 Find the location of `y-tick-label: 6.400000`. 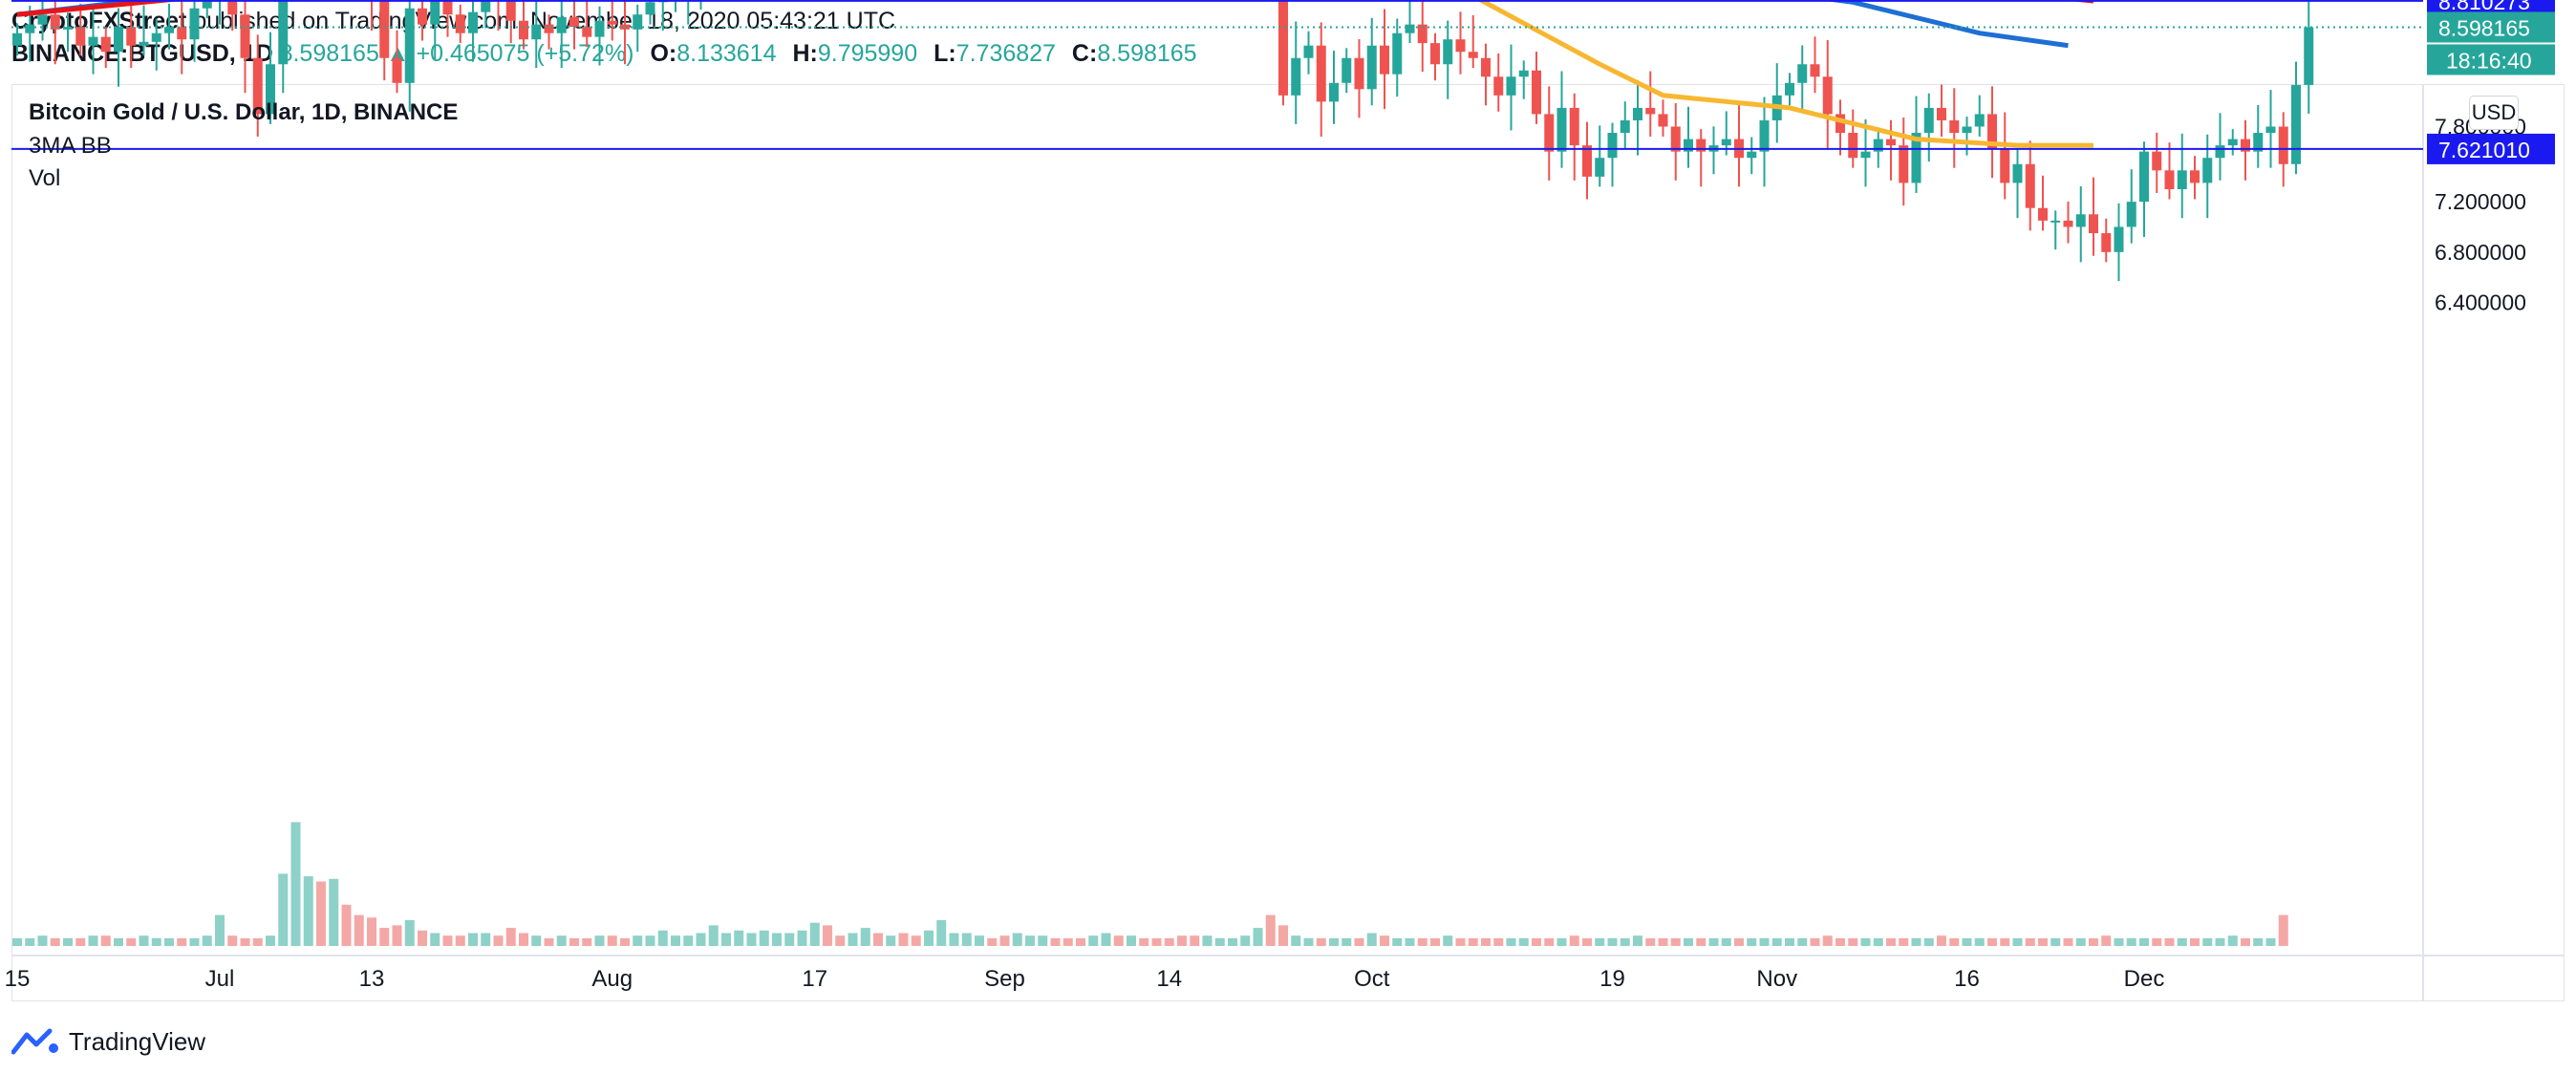

y-tick-label: 6.400000 is located at coordinates (2480, 302).